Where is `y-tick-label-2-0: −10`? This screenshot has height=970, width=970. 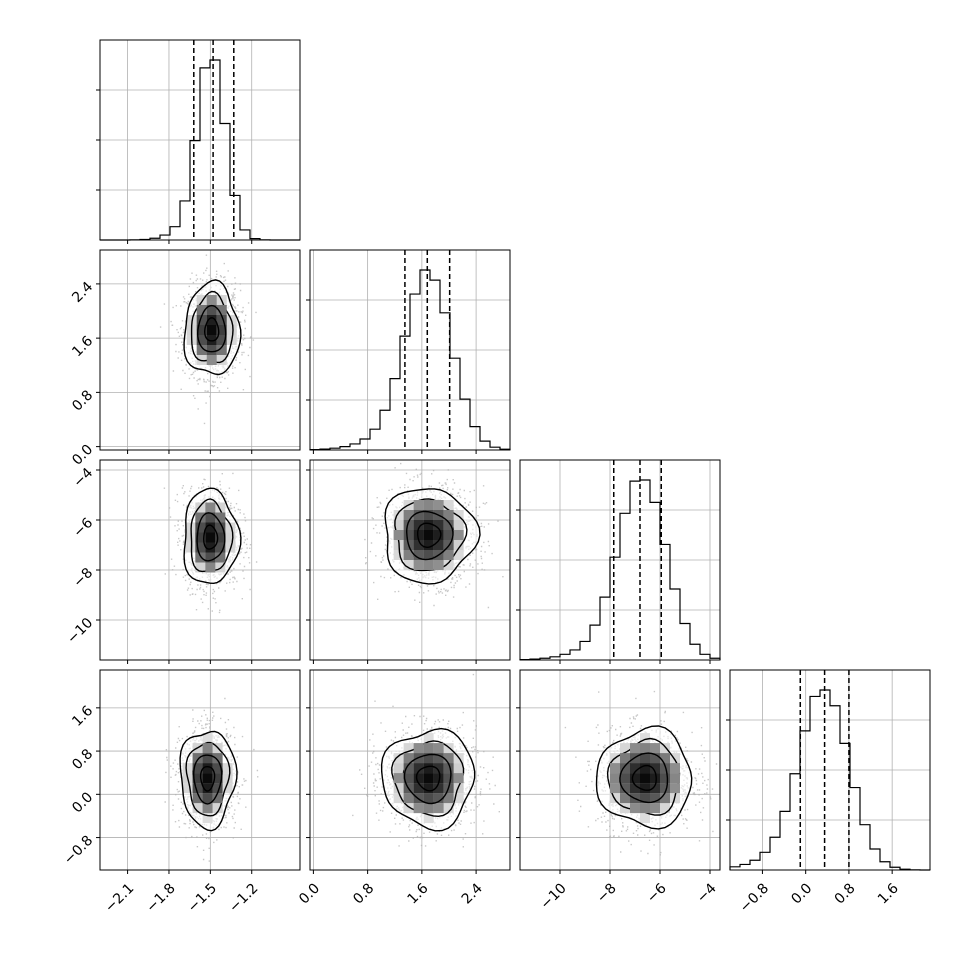 y-tick-label-2-0: −10 is located at coordinates (80, 631).